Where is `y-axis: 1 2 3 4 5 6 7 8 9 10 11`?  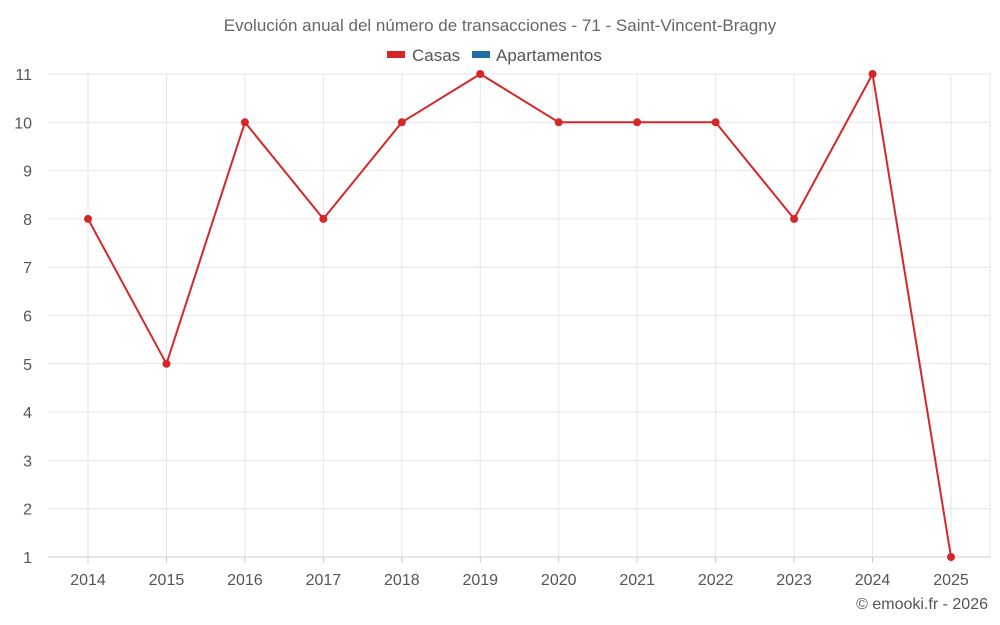 y-axis: 1 2 3 4 5 6 7 8 9 10 11 is located at coordinates (23, 317).